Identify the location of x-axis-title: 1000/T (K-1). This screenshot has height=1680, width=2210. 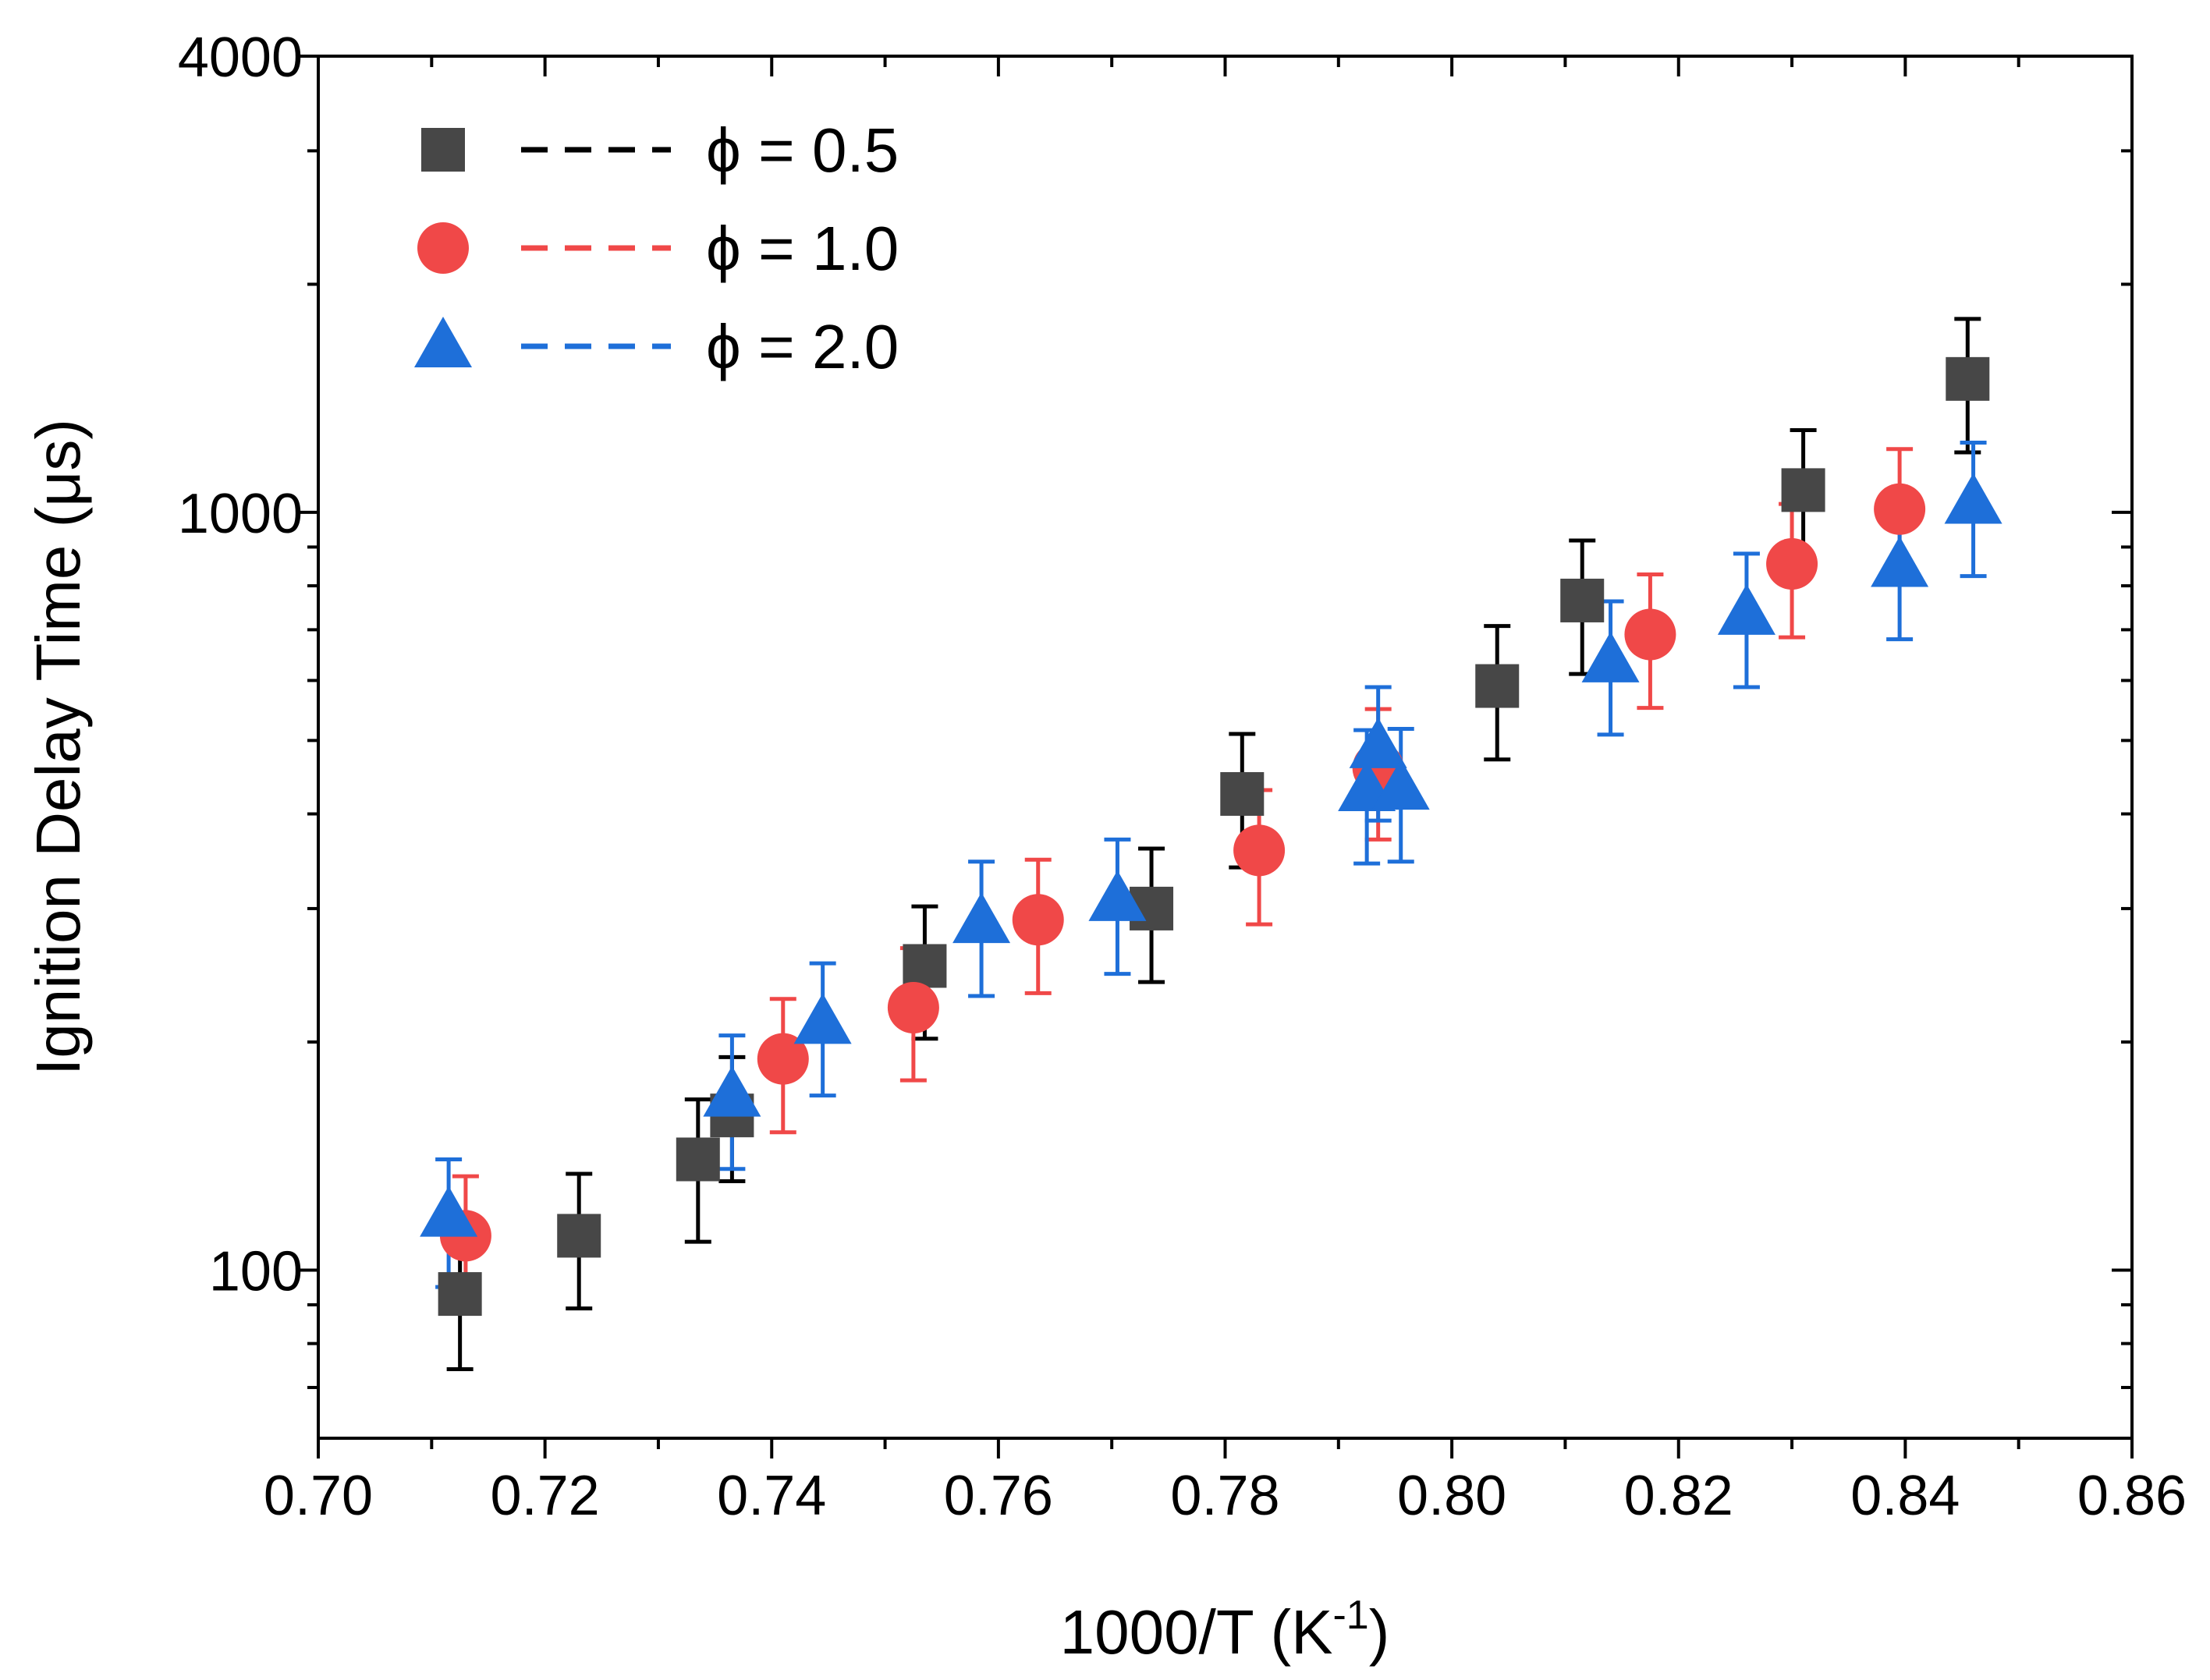
(1225, 1630).